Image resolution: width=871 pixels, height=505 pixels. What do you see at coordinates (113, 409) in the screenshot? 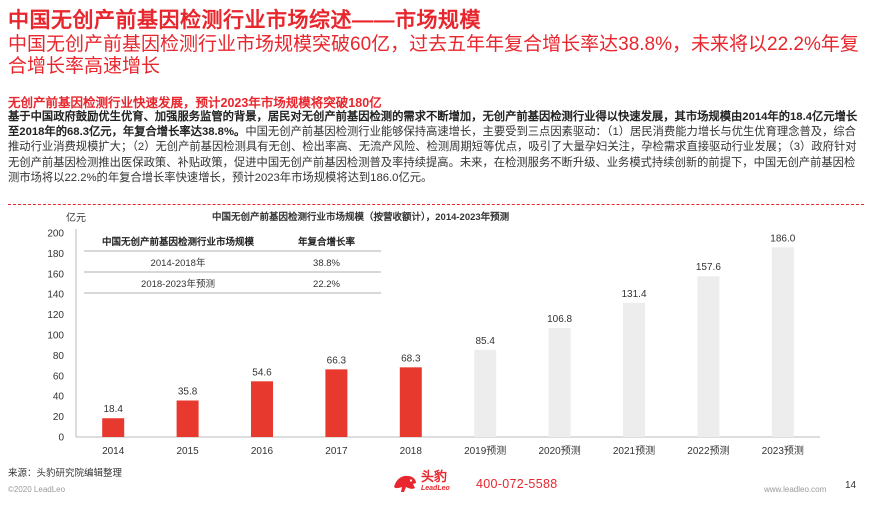
I see `data-label: 18.4` at bounding box center [113, 409].